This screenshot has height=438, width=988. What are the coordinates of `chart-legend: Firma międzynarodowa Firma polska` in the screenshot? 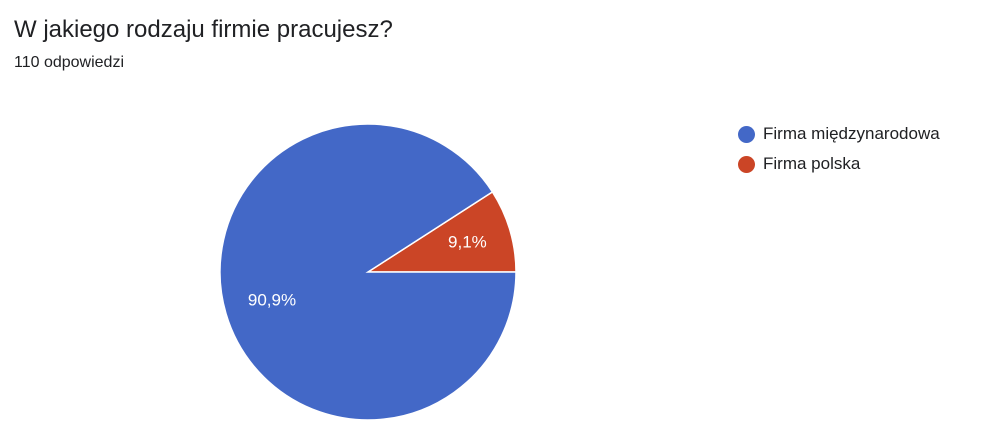 It's located at (839, 154).